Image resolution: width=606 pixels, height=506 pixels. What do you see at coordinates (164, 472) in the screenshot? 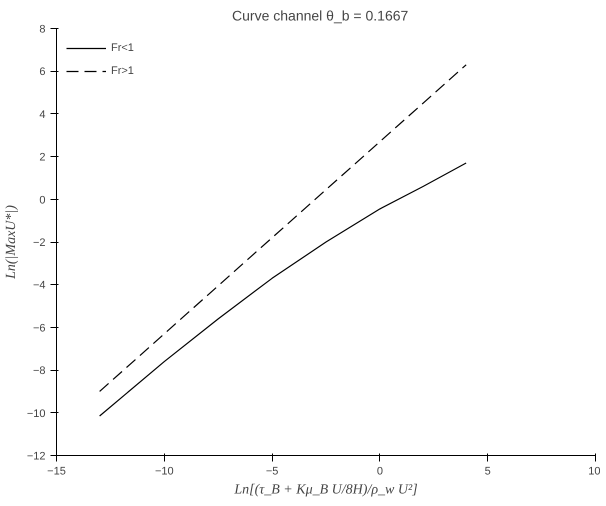
I see `x-tick-label: −10` at bounding box center [164, 472].